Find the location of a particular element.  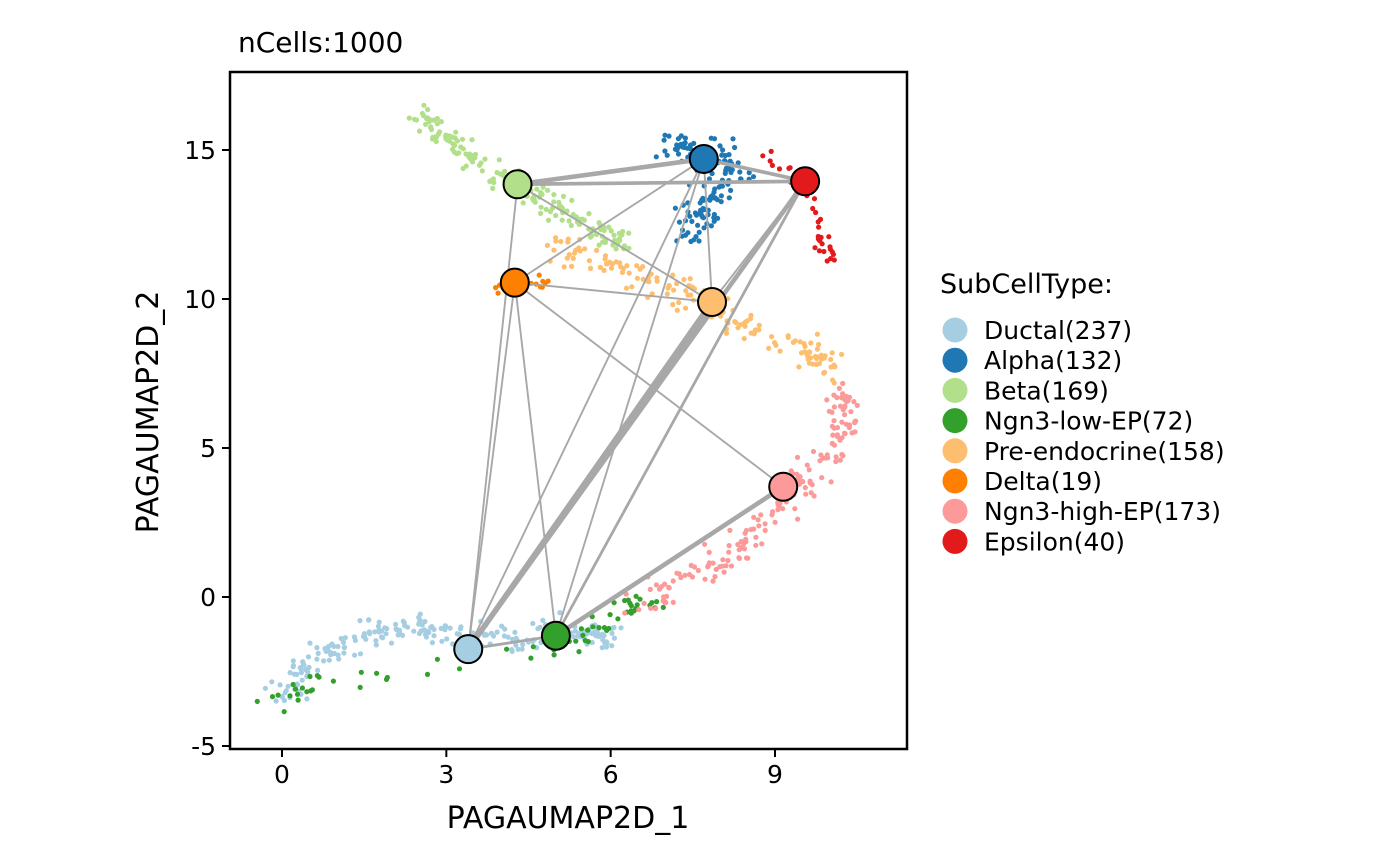

x-axis: 0 3 6 9 is located at coordinates (528, 769).